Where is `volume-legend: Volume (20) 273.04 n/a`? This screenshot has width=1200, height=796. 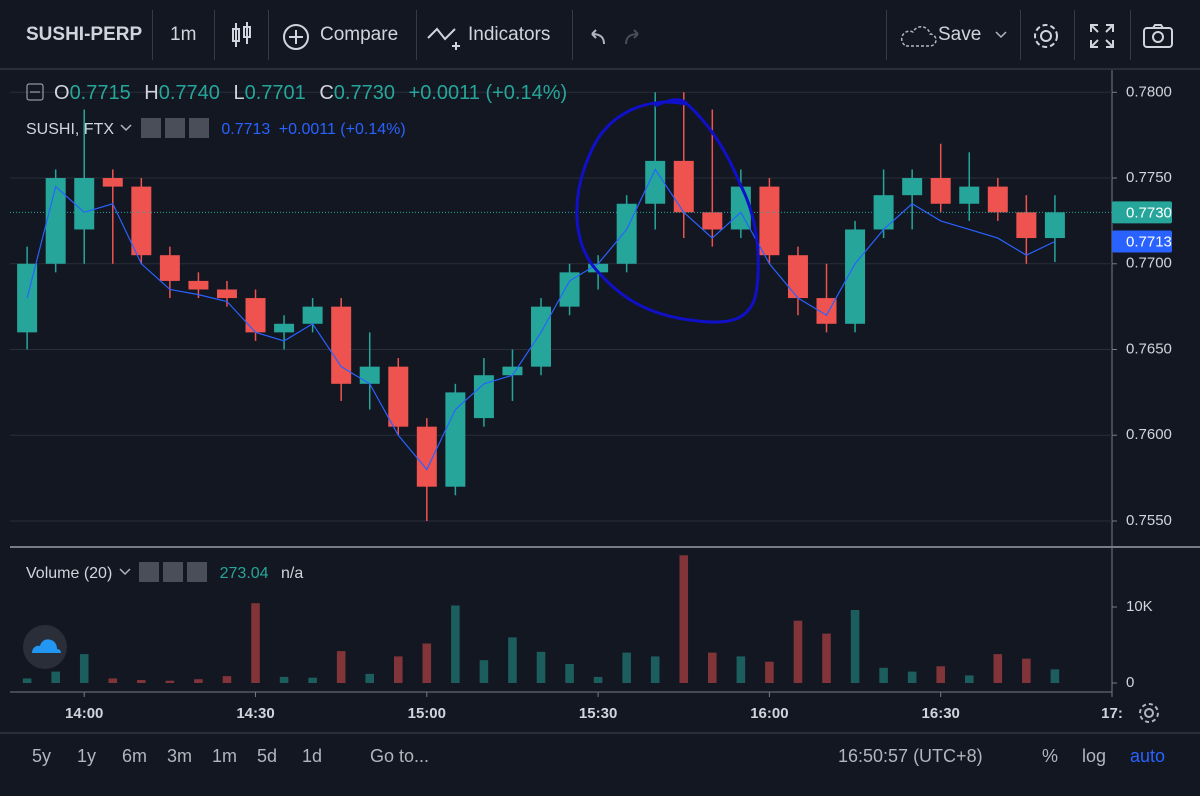
volume-legend: Volume (20) 273.04 n/a is located at coordinates (164, 572).